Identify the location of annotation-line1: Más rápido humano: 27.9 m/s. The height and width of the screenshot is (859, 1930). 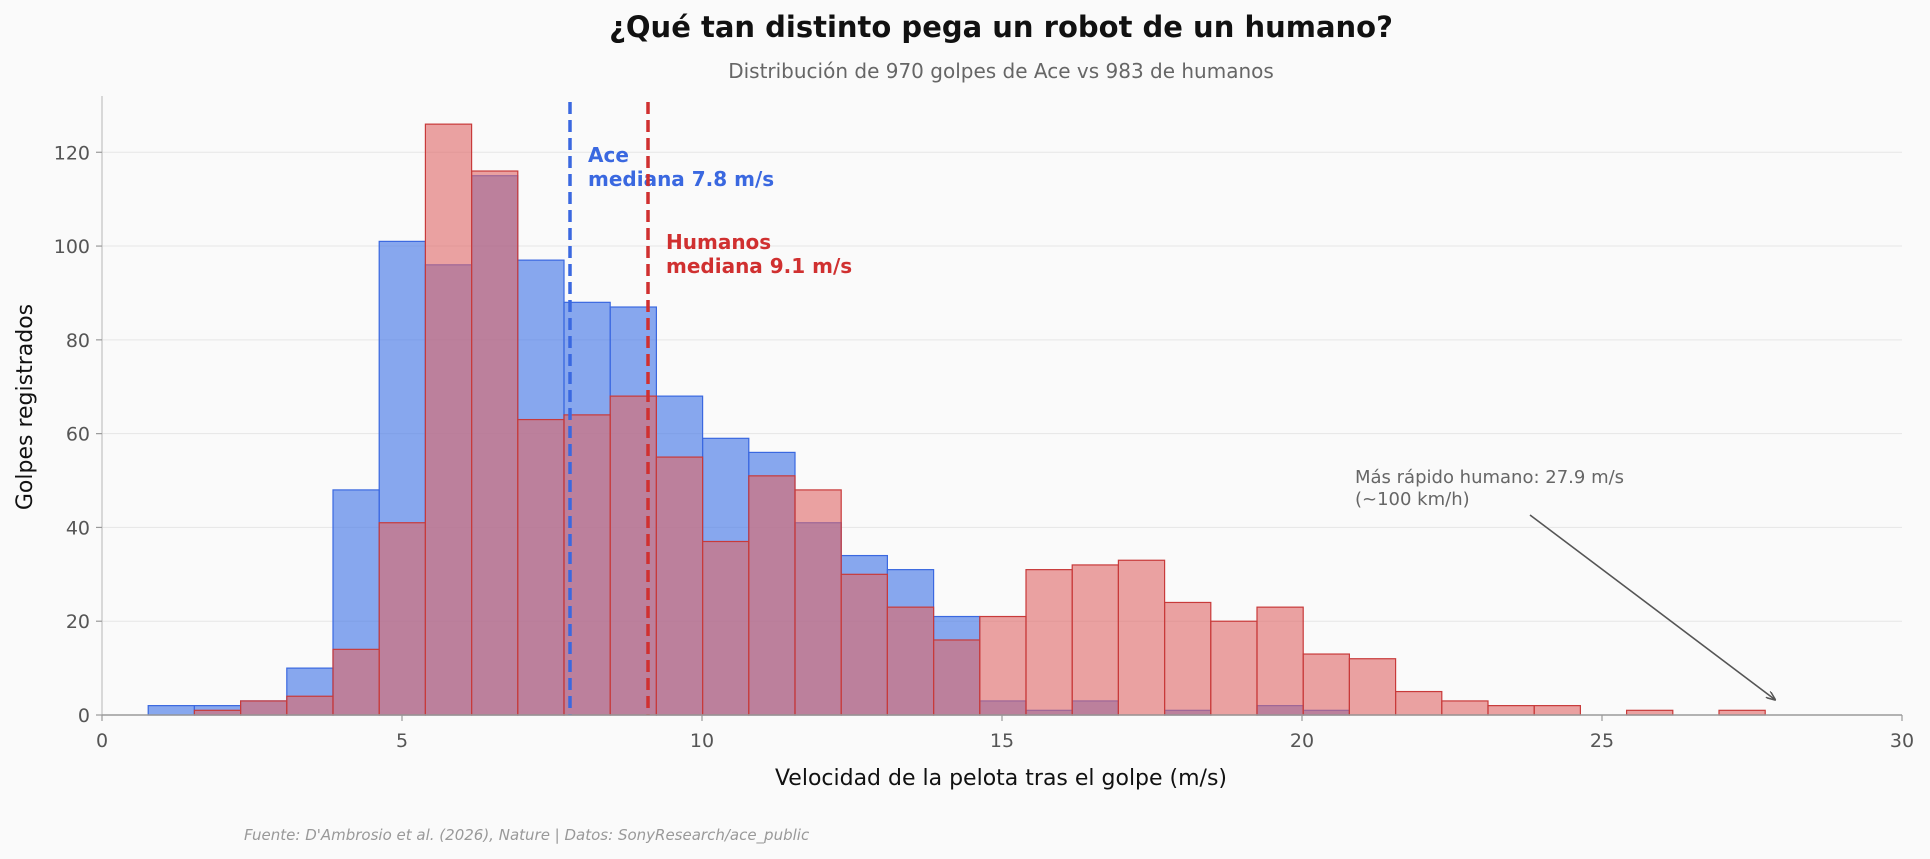
(1489, 477).